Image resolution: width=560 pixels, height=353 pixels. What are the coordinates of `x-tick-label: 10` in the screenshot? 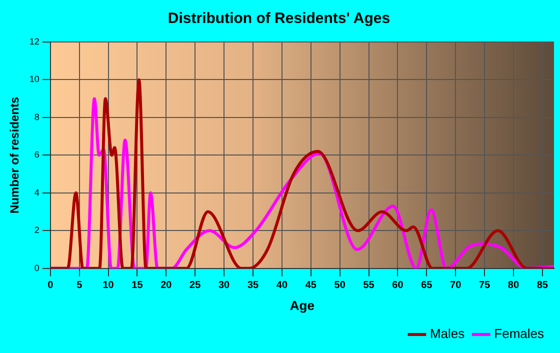 It's located at (108, 286).